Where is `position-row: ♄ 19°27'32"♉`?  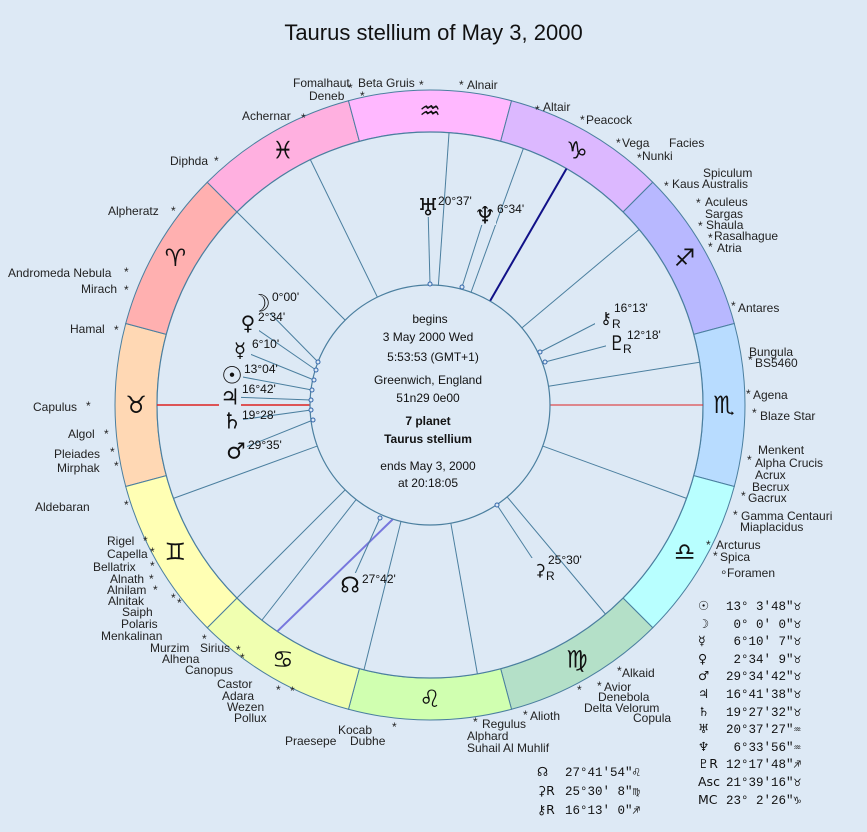 position-row: ♄ 19°27'32"♉ is located at coordinates (749, 712).